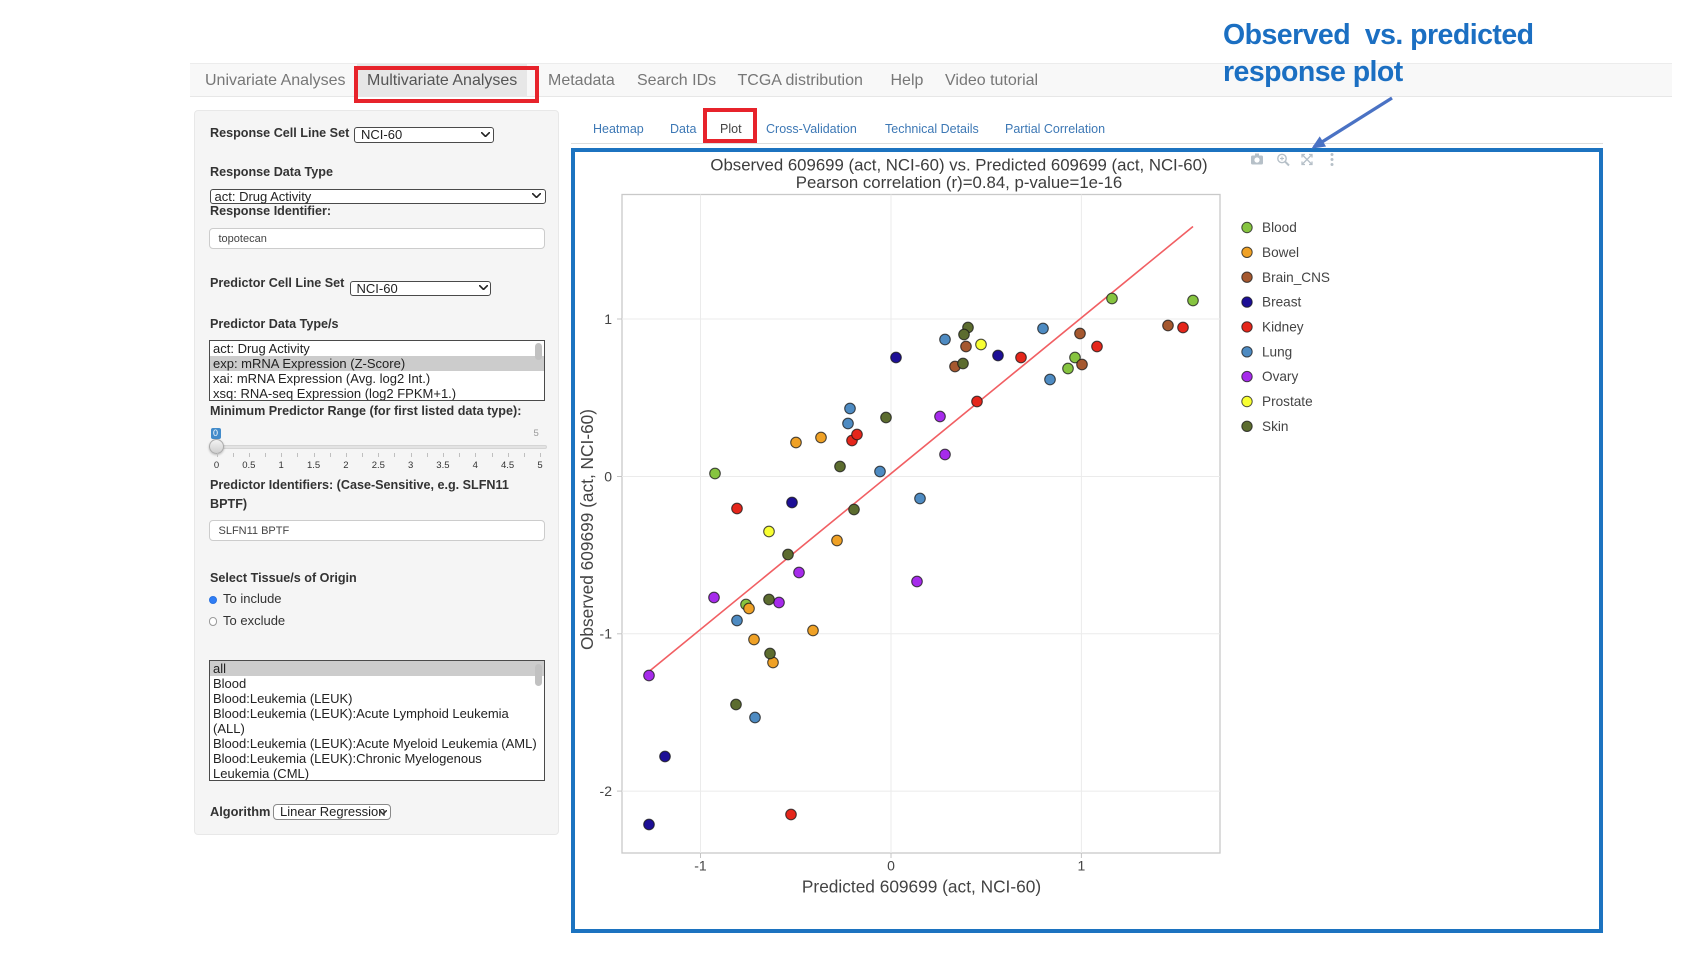 The width and height of the screenshot is (1700, 956). Describe the element at coordinates (1280, 252) in the screenshot. I see `svg-text: Bowel` at that location.